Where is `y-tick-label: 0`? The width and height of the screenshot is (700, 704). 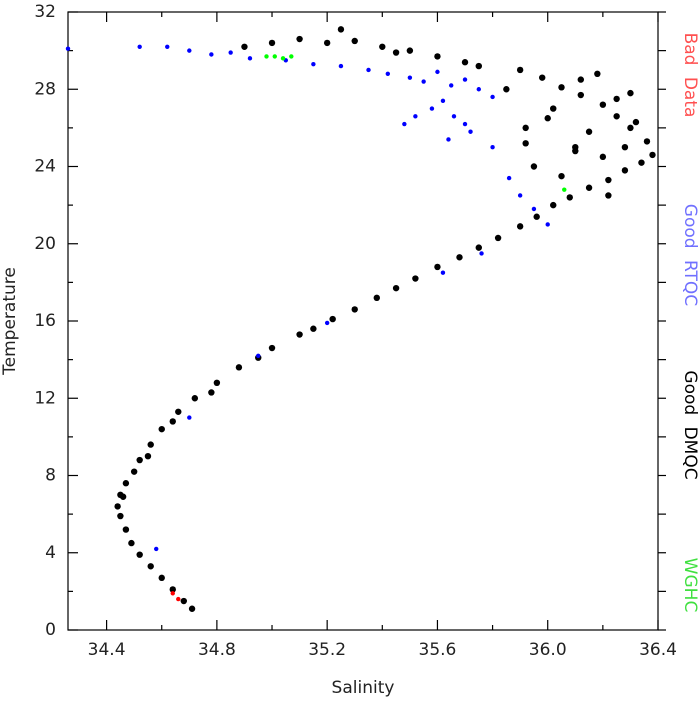 y-tick-label: 0 is located at coordinates (50, 630).